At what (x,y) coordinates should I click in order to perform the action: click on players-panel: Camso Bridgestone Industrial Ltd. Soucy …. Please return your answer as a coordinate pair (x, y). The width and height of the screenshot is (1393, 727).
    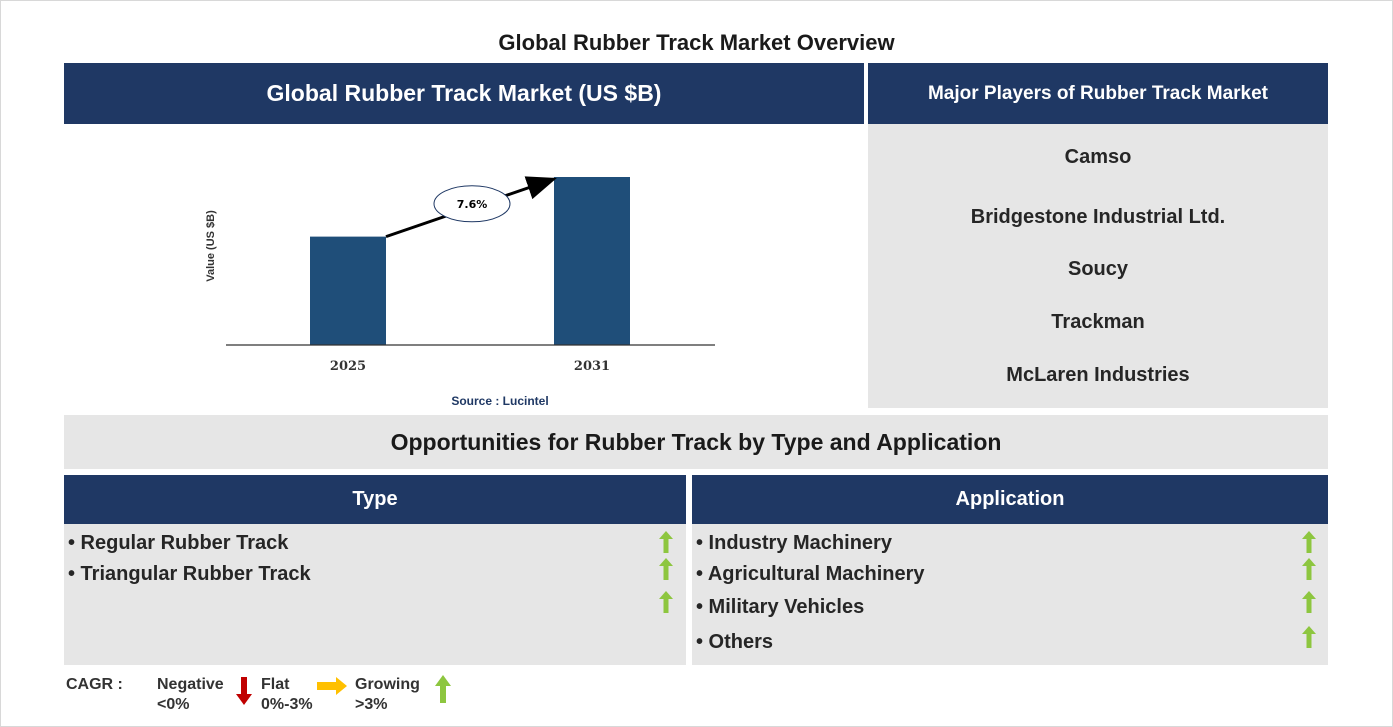
    Looking at the image, I should click on (1098, 266).